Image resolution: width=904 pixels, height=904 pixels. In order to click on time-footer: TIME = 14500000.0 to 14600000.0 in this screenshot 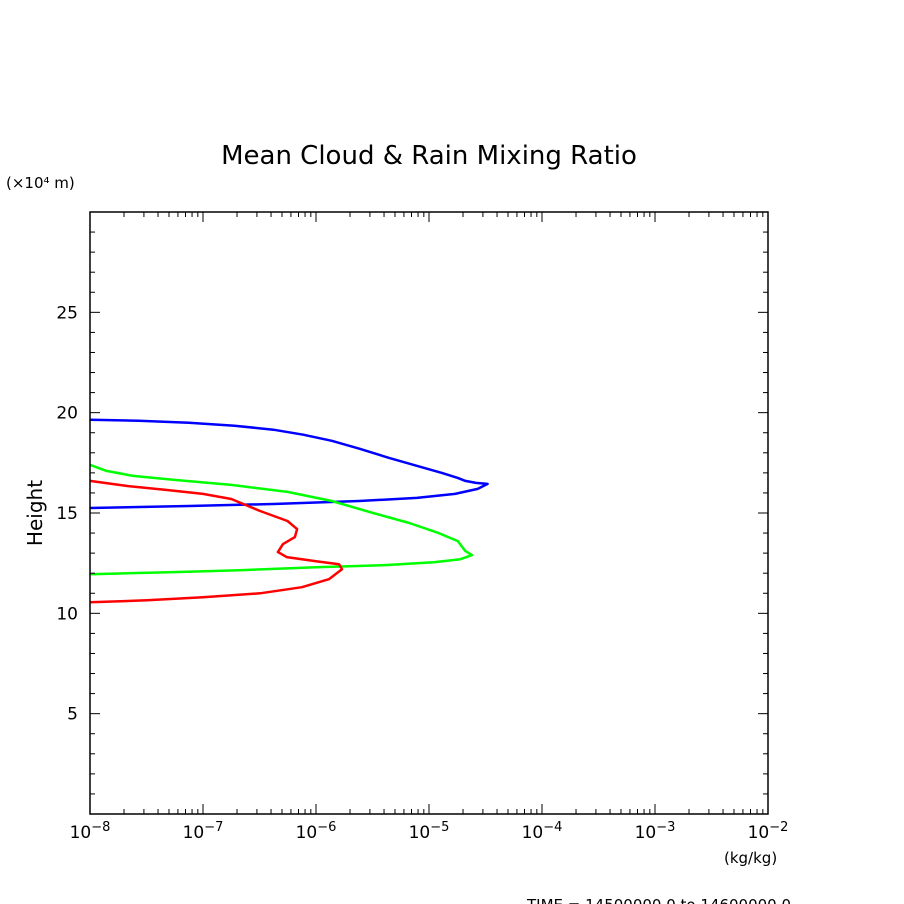, I will do `click(658, 900)`.